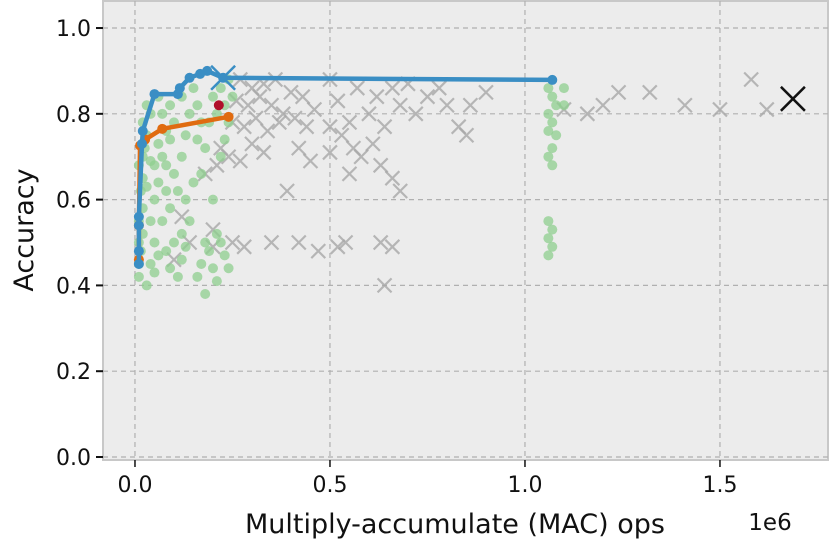 This screenshot has height=549, width=830. What do you see at coordinates (73, 458) in the screenshot?
I see `y-tick-label: 0.0` at bounding box center [73, 458].